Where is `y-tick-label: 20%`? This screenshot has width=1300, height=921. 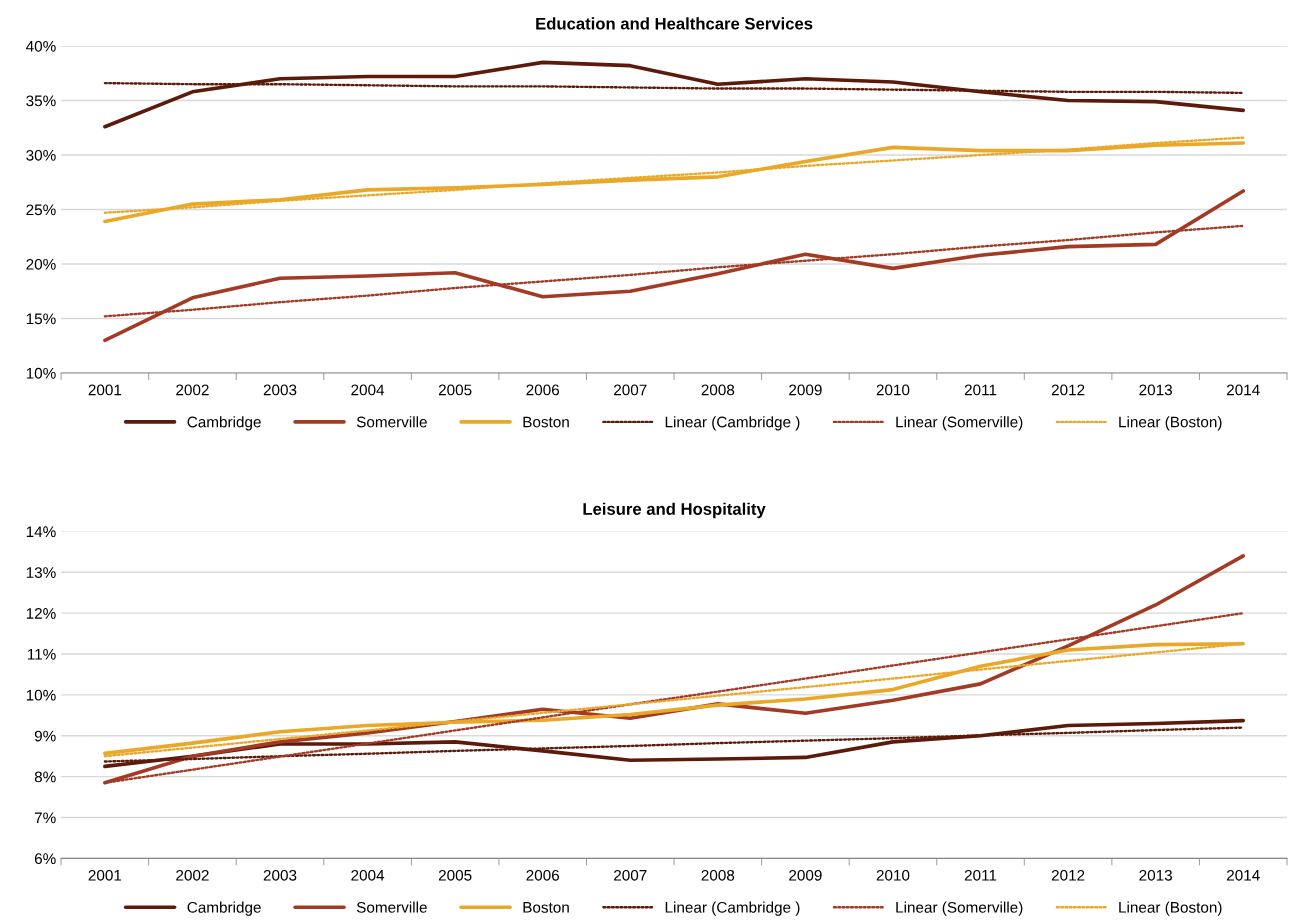
y-tick-label: 20% is located at coordinates (41, 264).